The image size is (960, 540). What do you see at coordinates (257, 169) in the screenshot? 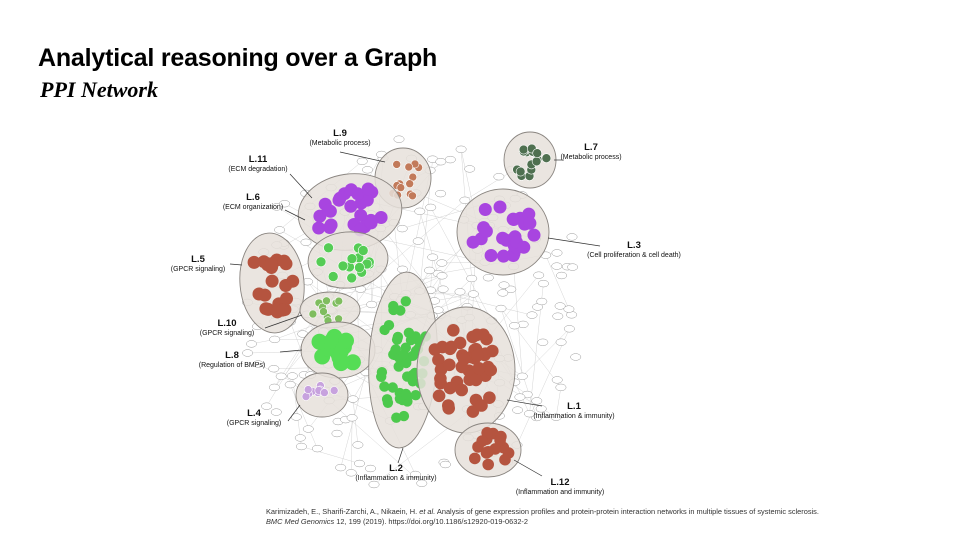
I see `module-function-label: (ECM degradation)` at bounding box center [257, 169].